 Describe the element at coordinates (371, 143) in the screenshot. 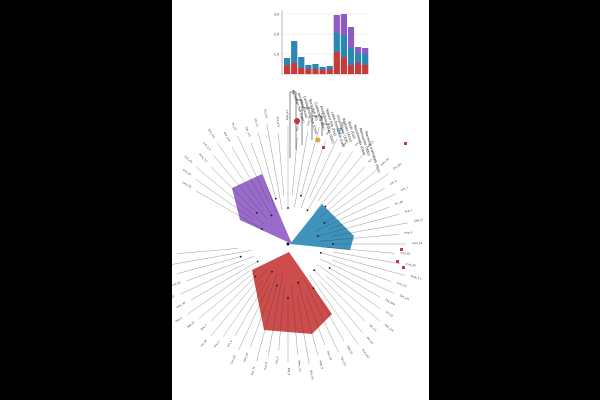

I see `tree-tip-label: Eca_6` at that location.